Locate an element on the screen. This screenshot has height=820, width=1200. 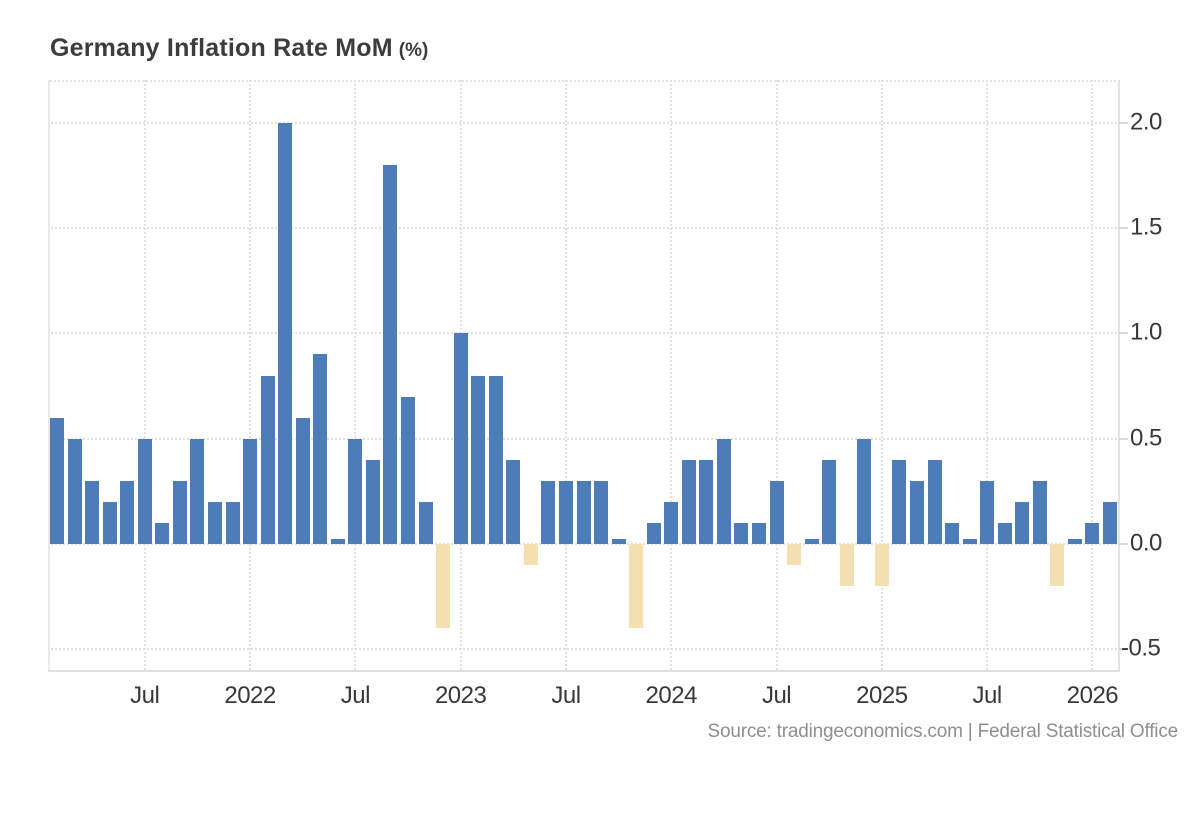
x-tick-label: 2024 is located at coordinates (671, 695).